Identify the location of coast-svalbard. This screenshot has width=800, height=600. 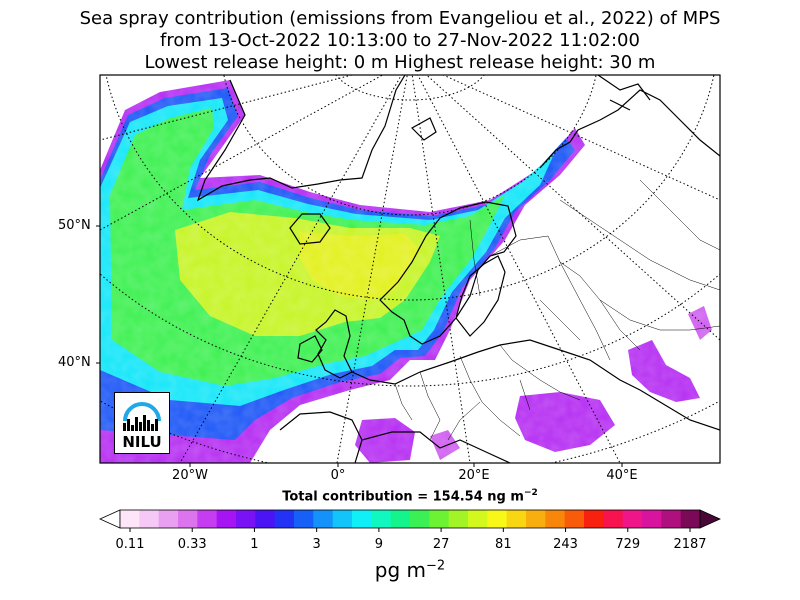
(424, 129).